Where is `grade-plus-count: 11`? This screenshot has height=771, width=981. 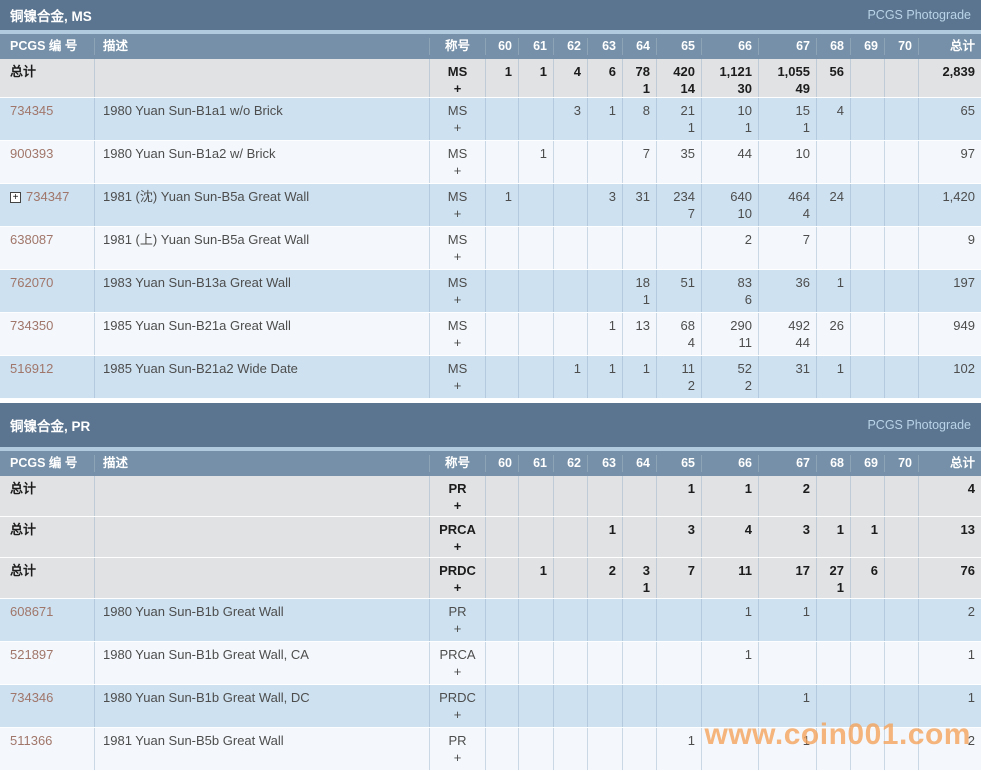 grade-plus-count: 11 is located at coordinates (745, 342).